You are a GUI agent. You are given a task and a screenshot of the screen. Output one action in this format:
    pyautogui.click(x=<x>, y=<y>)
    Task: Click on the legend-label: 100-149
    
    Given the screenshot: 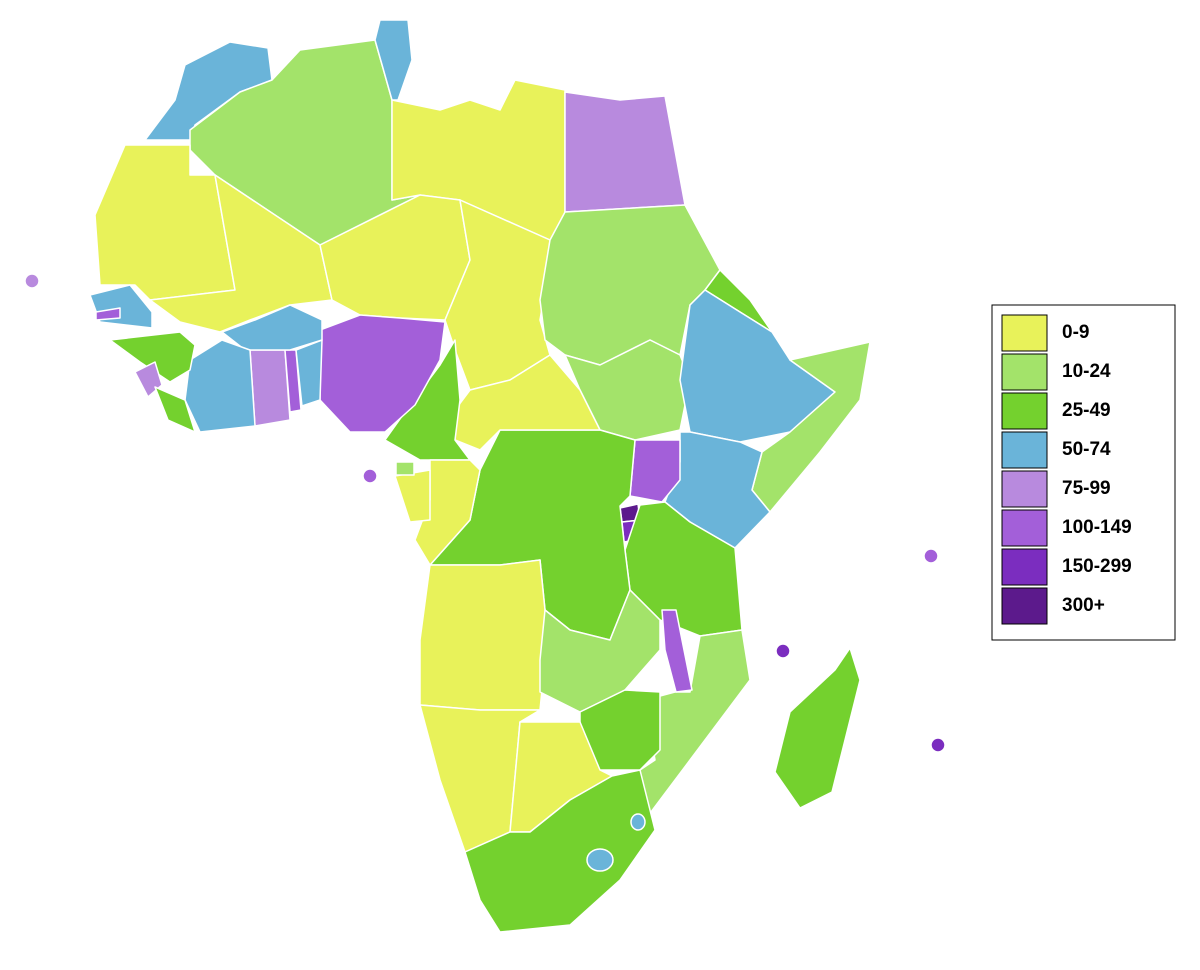 What is the action you would take?
    pyautogui.click(x=1097, y=527)
    